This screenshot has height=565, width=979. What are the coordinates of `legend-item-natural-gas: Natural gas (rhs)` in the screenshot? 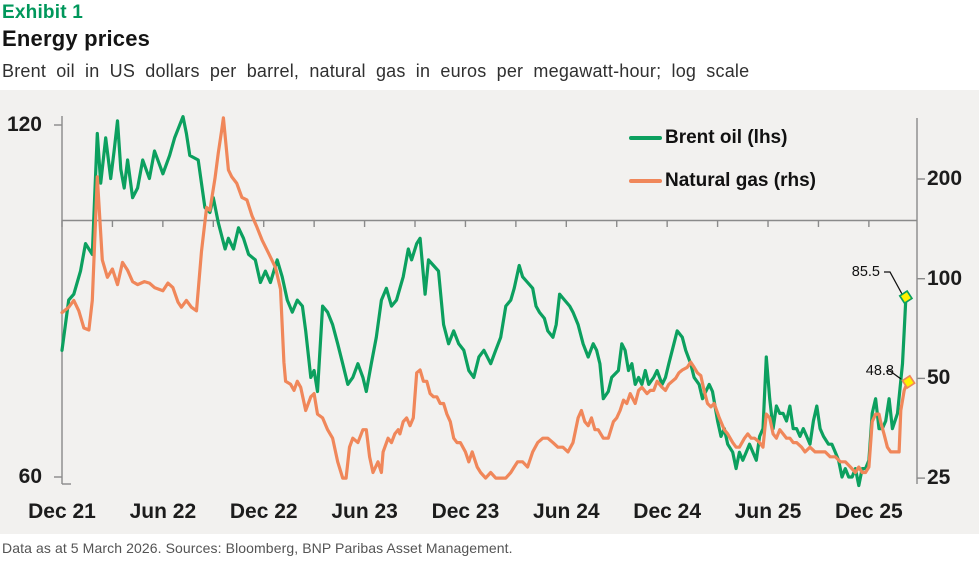 It's located at (759, 181).